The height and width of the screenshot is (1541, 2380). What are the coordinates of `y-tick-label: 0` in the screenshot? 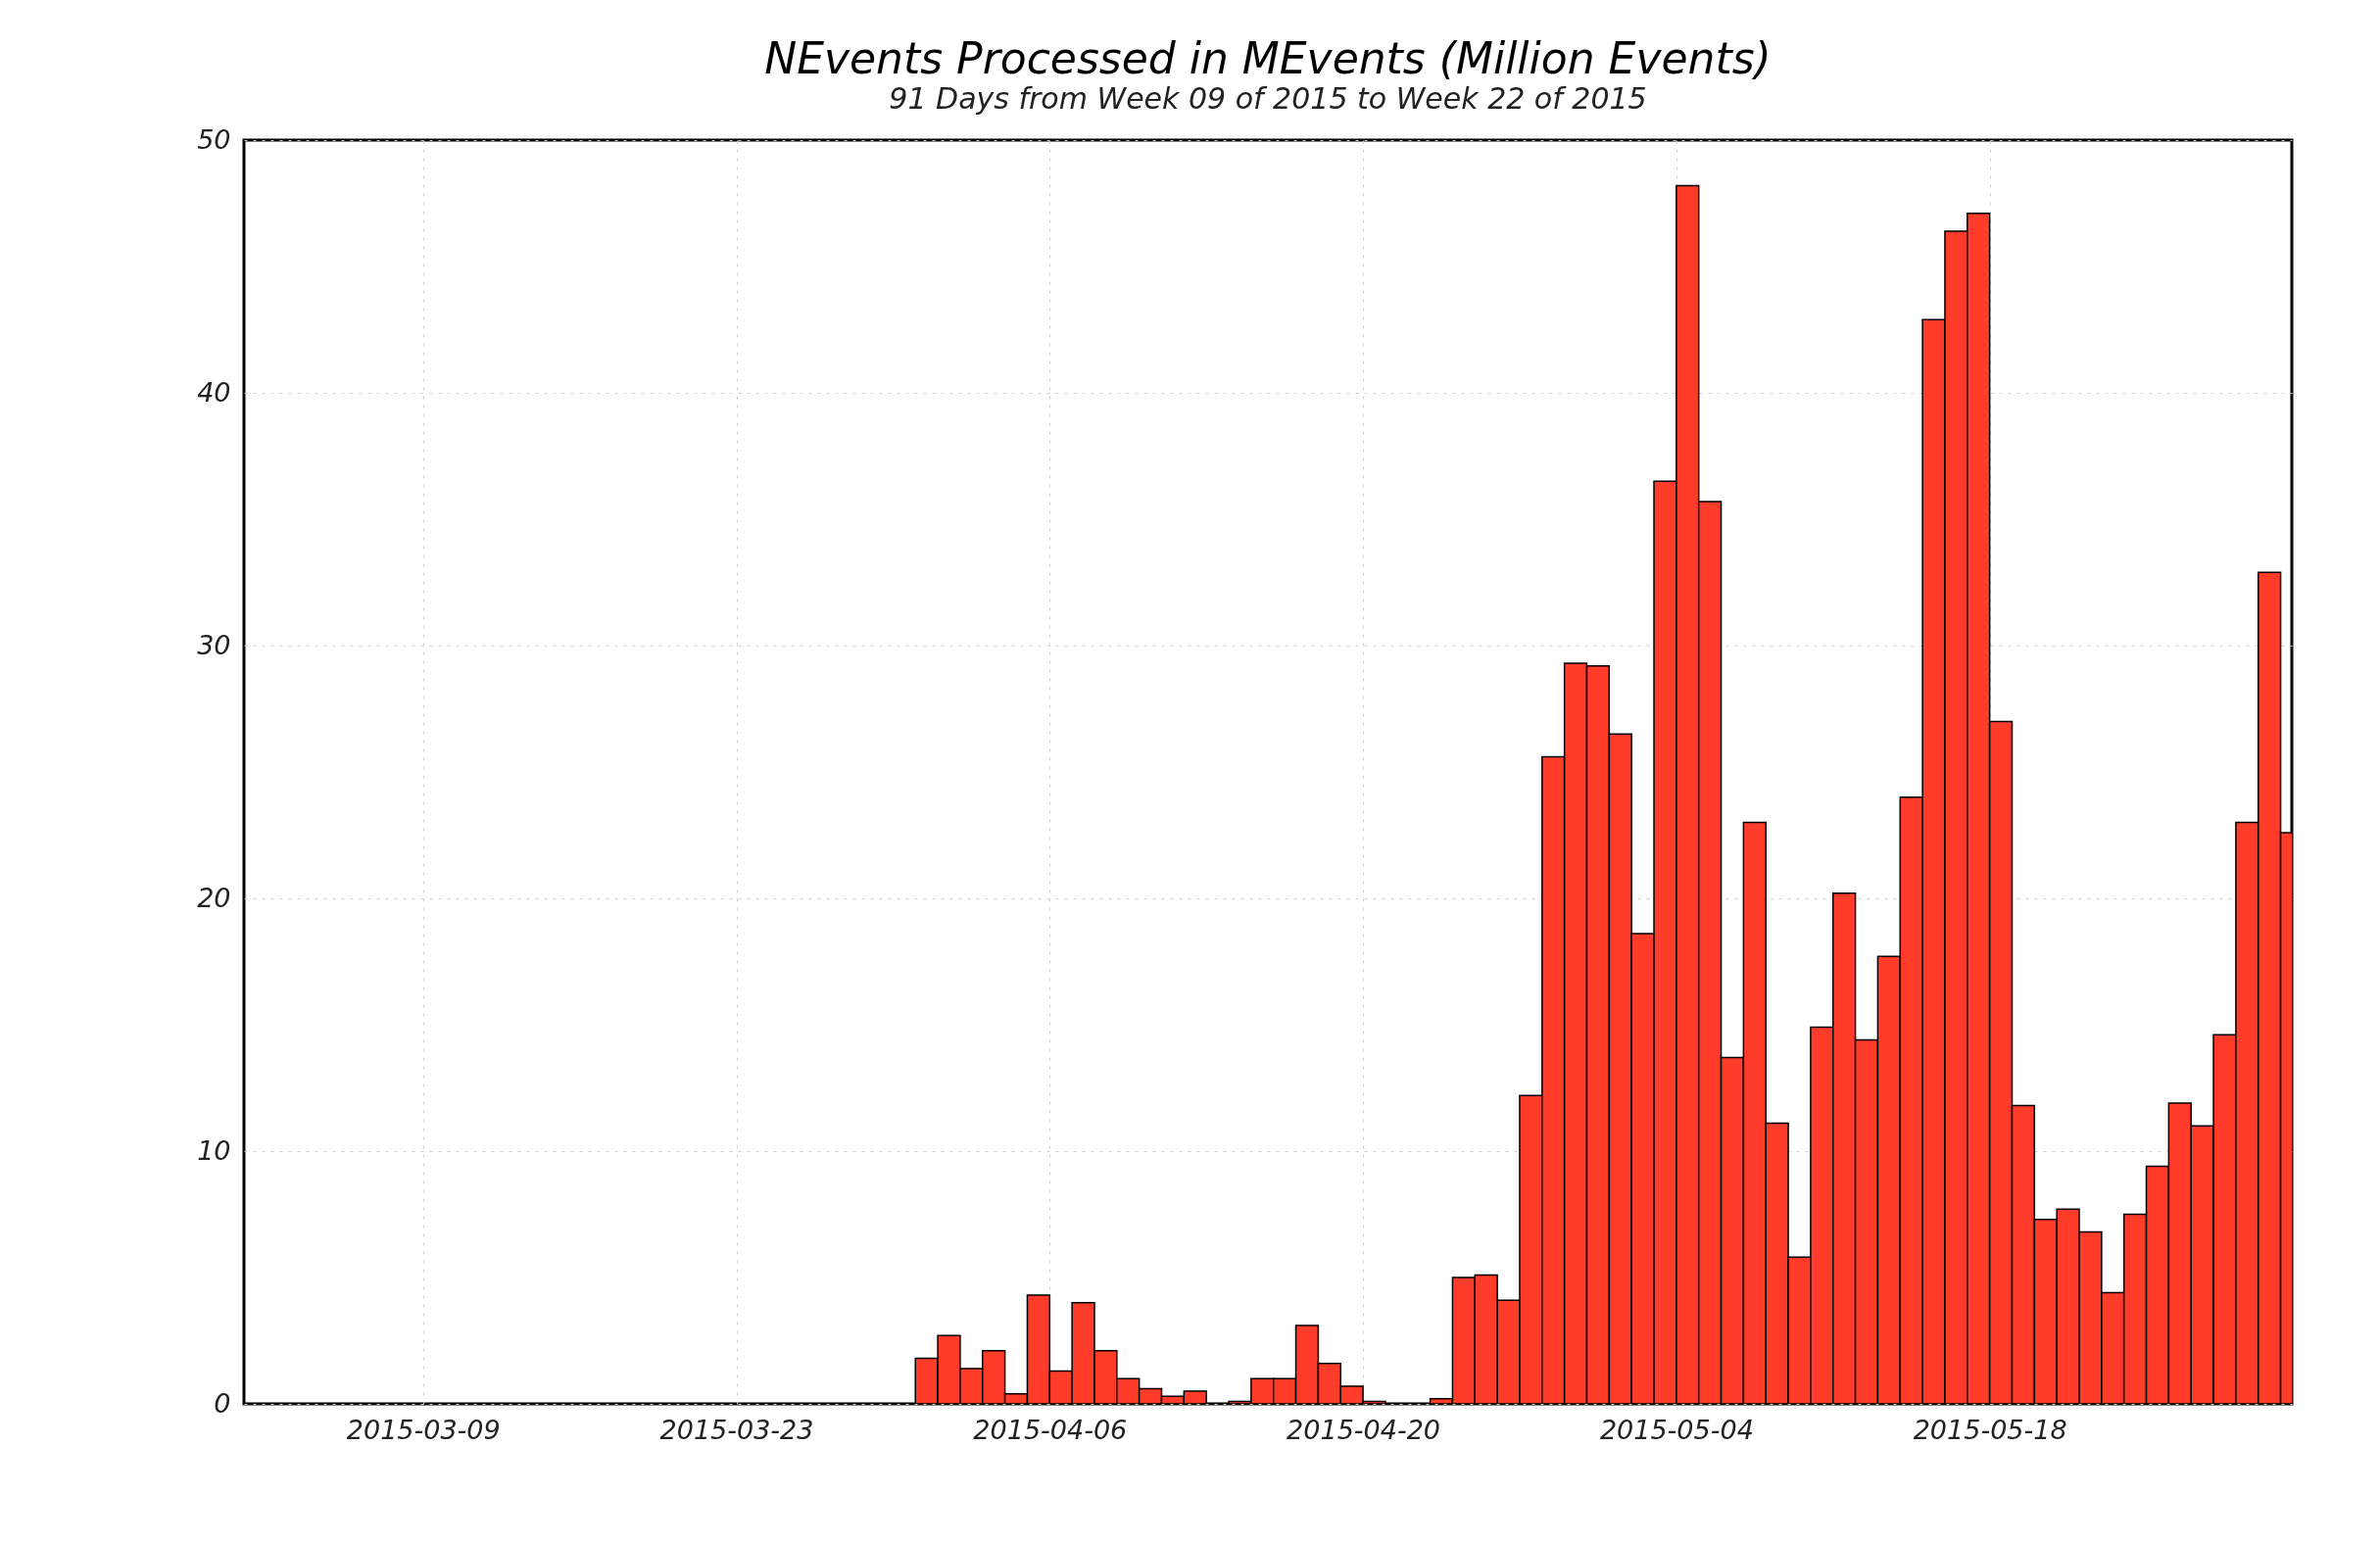 It's located at (222, 1403).